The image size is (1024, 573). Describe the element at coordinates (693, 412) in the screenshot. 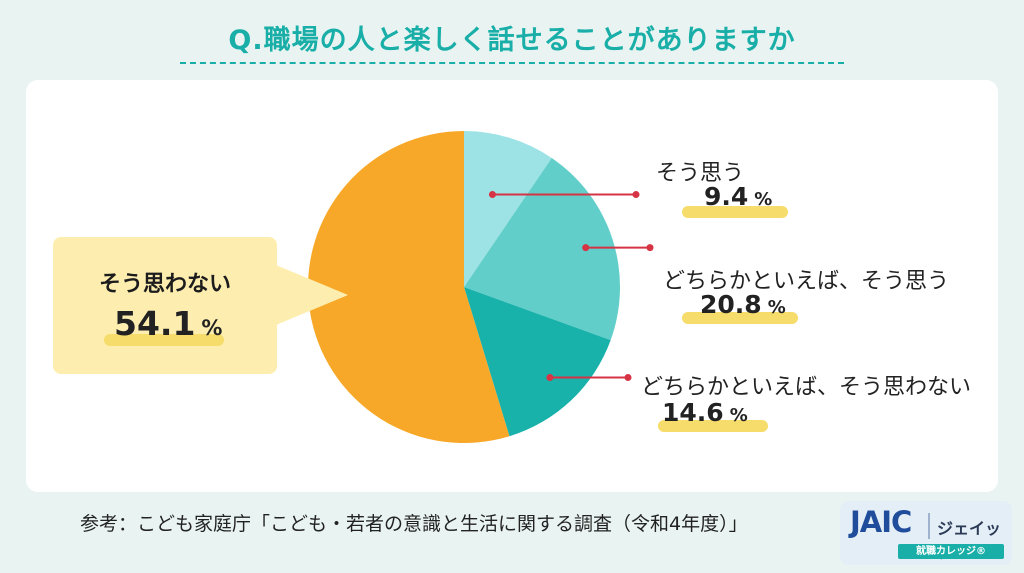

I see `value-number: 14.6` at that location.